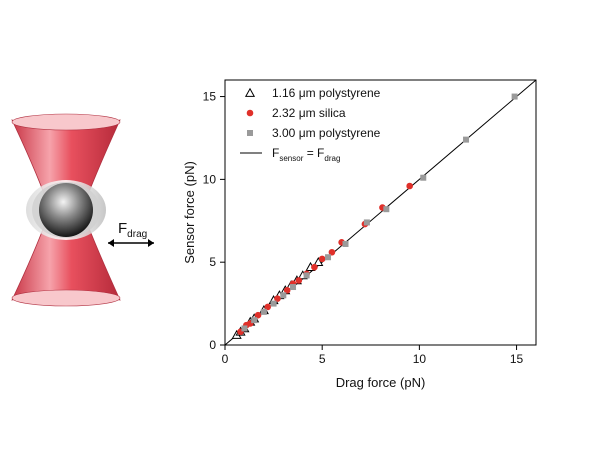  What do you see at coordinates (309, 113) in the screenshot?
I see `legend-label-1: 2.32 μm silica` at bounding box center [309, 113].